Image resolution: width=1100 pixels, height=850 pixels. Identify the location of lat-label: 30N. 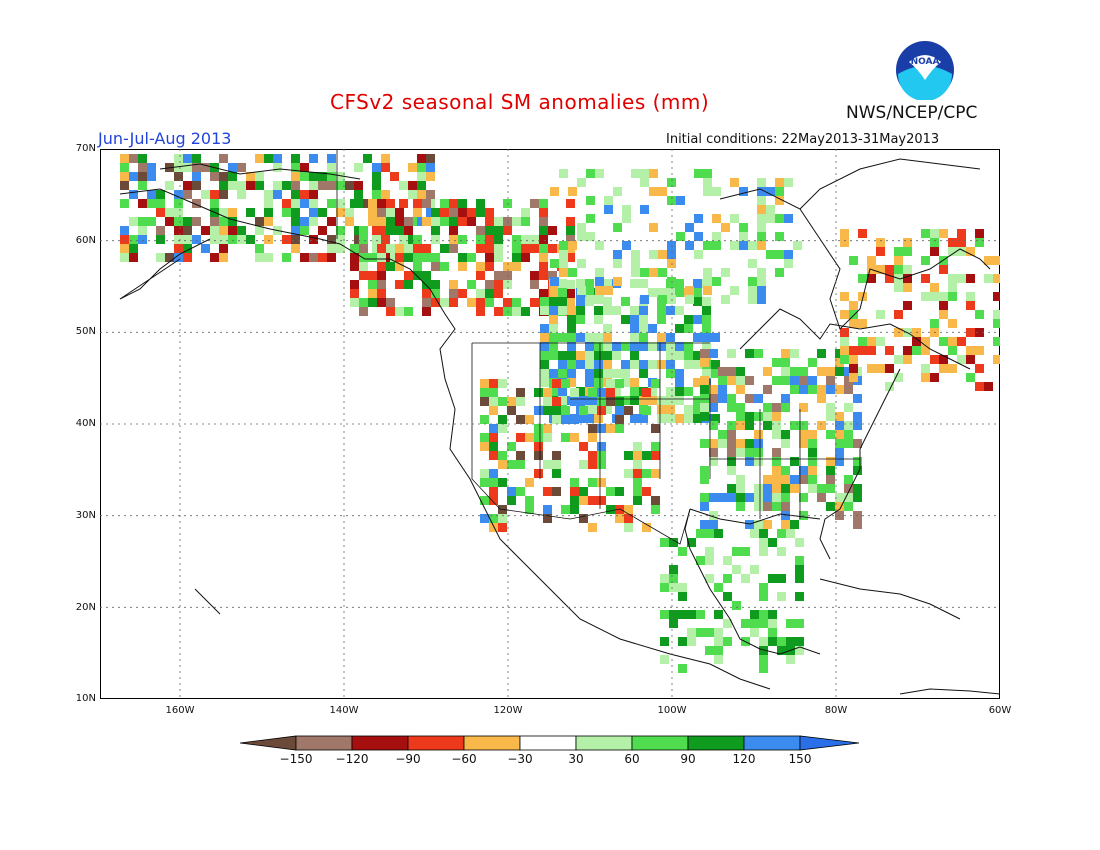
(85, 515).